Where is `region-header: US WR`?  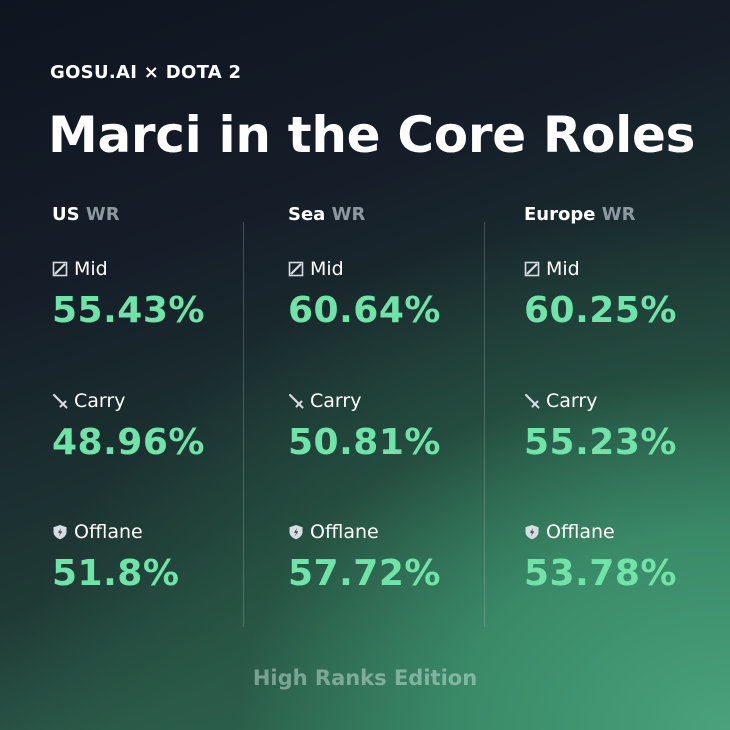
region-header: US WR is located at coordinates (86, 214).